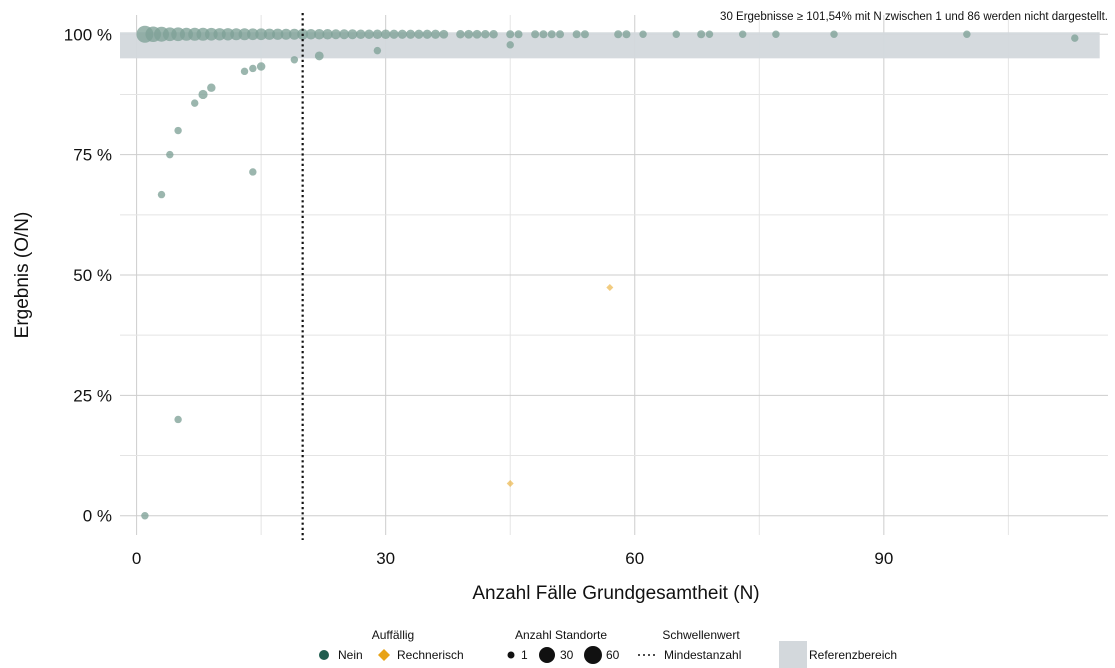 The width and height of the screenshot is (1115, 668). I want to click on legend-label-mindestanzahl: Mindestanzahl, so click(702, 655).